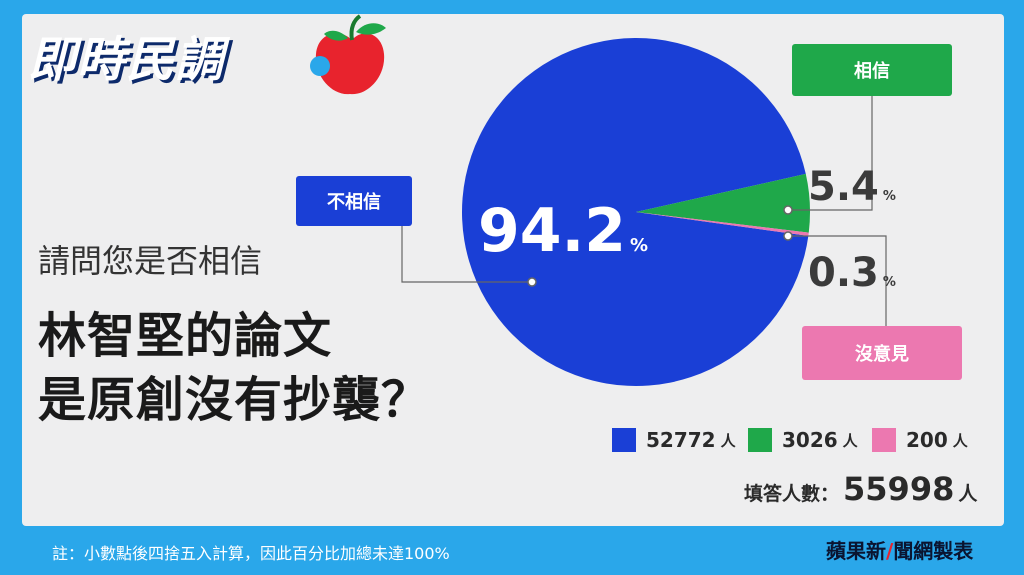 This screenshot has width=1024, height=575. I want to click on leader-none, so click(837, 280).